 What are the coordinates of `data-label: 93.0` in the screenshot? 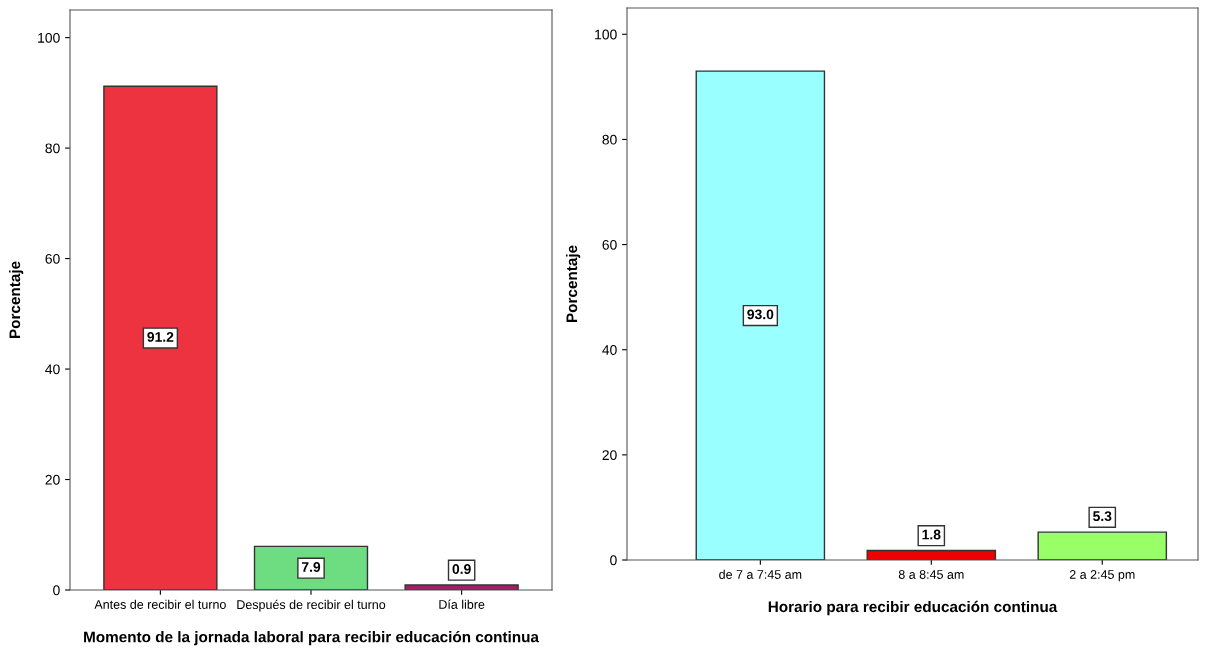 It's located at (760, 314).